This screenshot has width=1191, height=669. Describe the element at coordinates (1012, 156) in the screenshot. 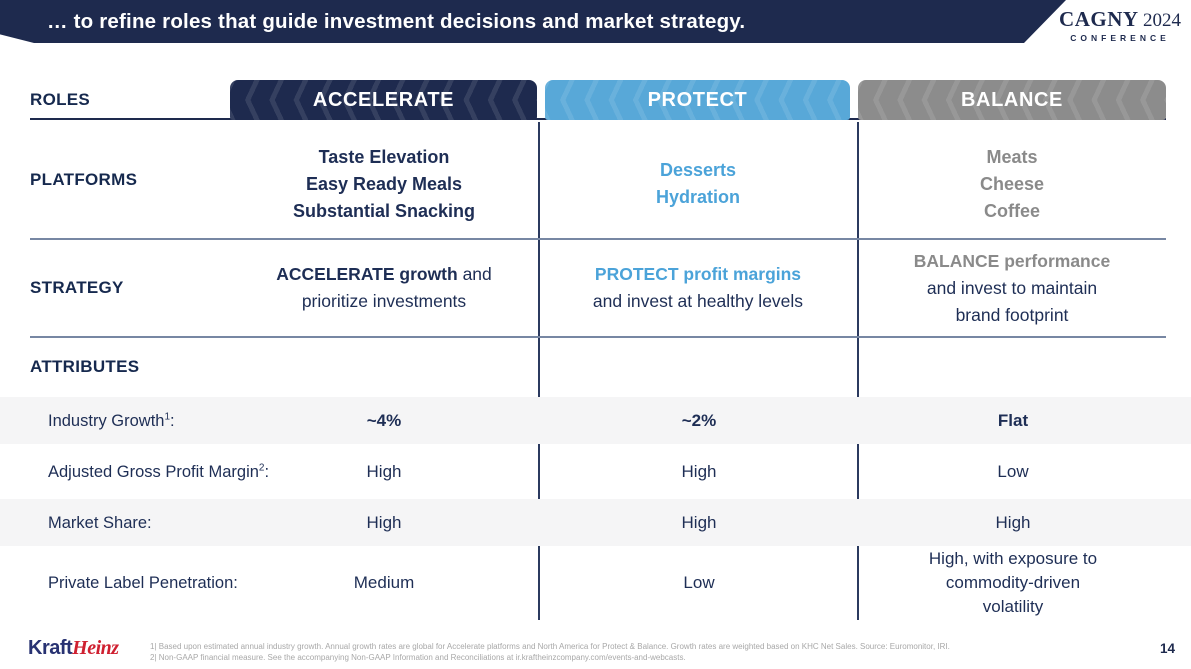

I see `platform-item: Meats` at that location.